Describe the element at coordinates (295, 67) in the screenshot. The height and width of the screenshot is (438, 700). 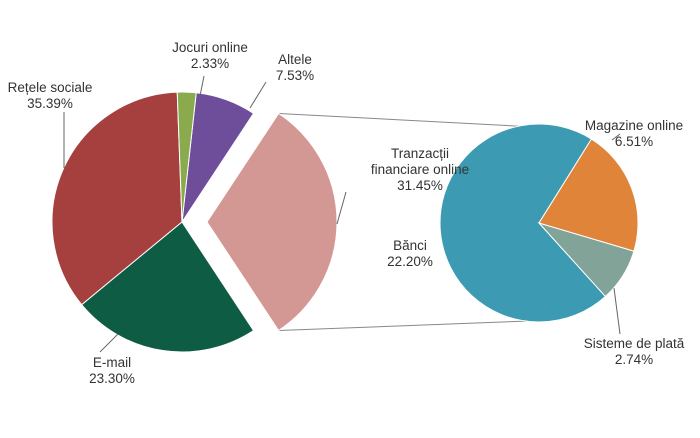
I see `data-label: Altele 7.53%` at that location.